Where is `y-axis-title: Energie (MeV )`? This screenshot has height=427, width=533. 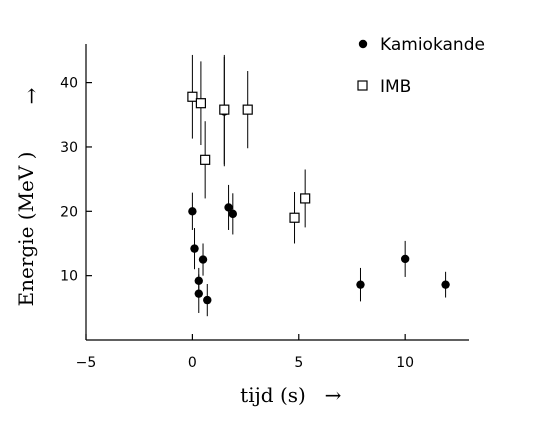 y-axis-title: Energie (MeV ) is located at coordinates (26, 229).